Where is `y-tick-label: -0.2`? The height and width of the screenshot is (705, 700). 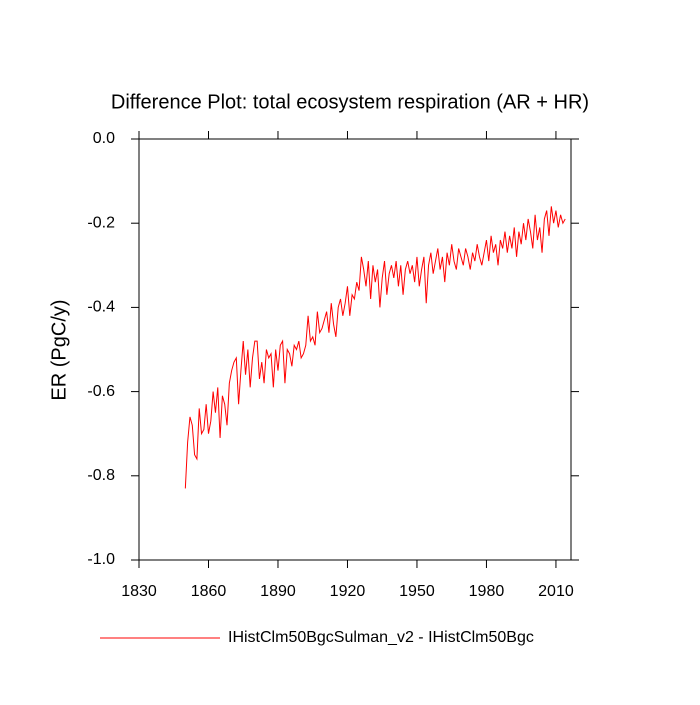
y-tick-label: -0.2 is located at coordinates (101, 222).